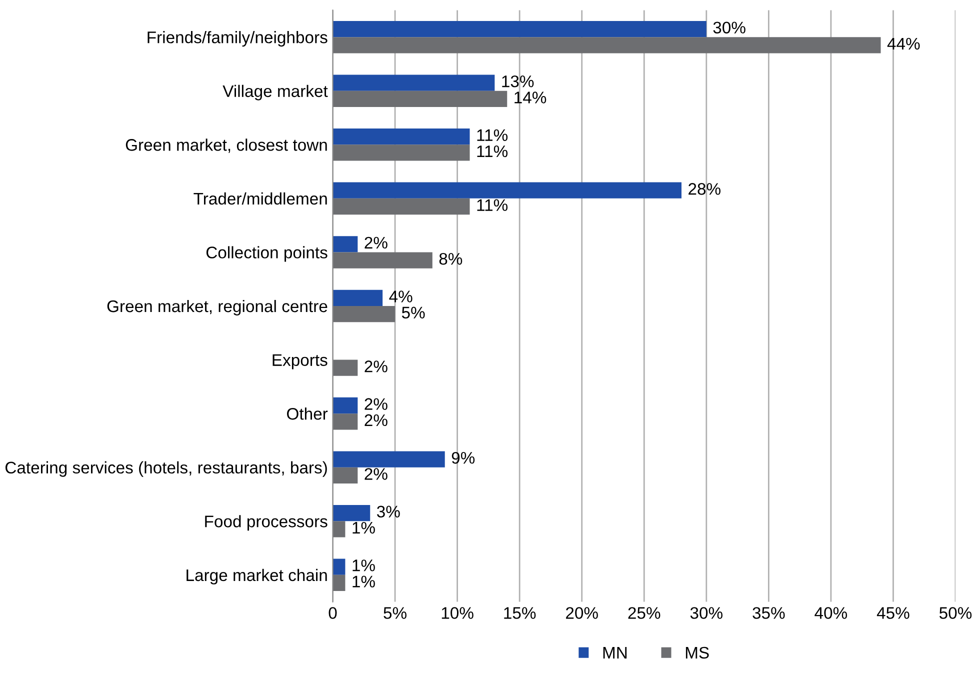  Describe the element at coordinates (955, 613) in the screenshot. I see `x-tick-label: 50%` at that location.